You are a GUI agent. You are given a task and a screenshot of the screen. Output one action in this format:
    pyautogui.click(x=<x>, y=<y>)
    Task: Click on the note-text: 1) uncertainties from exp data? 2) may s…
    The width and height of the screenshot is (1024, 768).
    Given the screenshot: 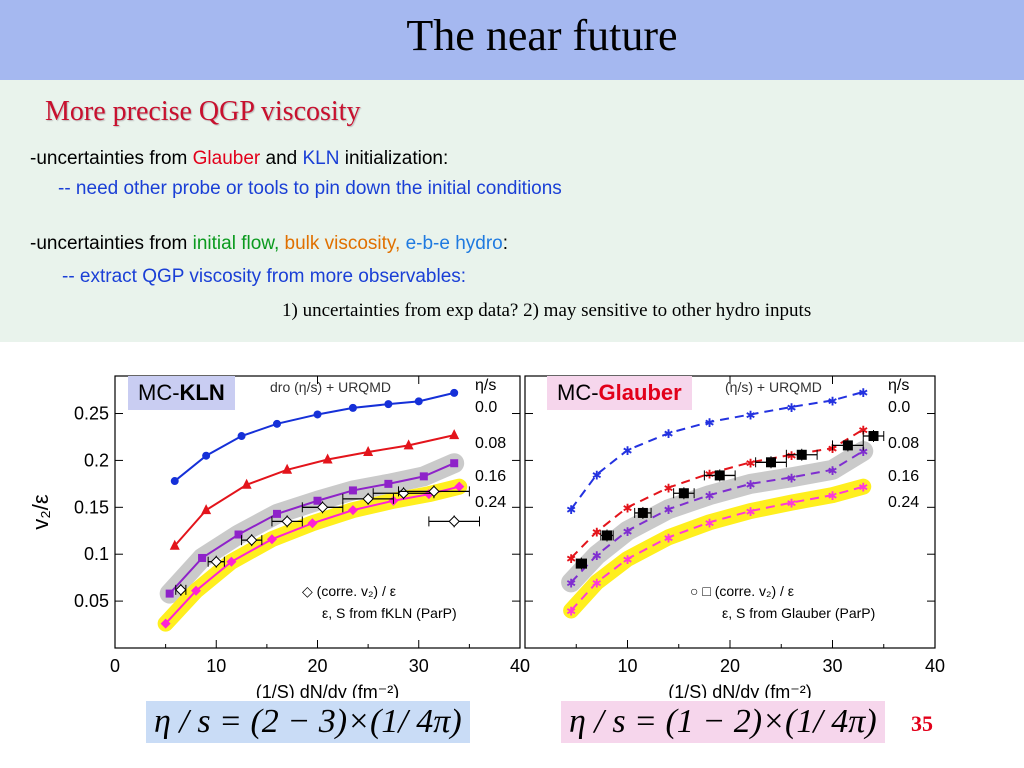 What is the action you would take?
    pyautogui.click(x=547, y=310)
    